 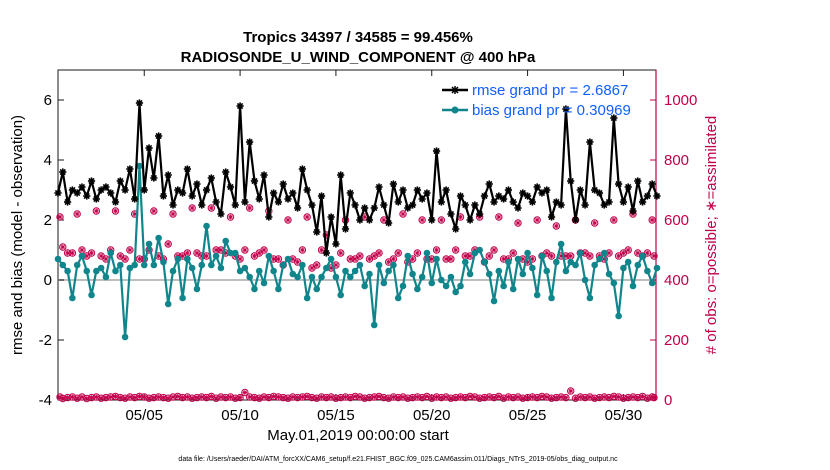 What do you see at coordinates (676, 280) in the screenshot?
I see `y2-tick-label: 400` at bounding box center [676, 280].